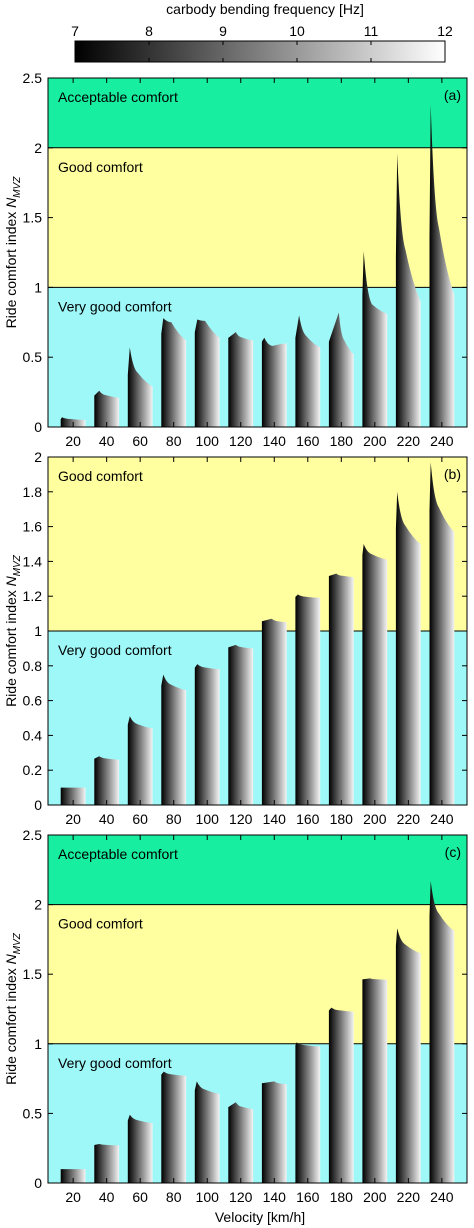 This screenshot has width=474, height=1228. Describe the element at coordinates (371, 31) in the screenshot. I see `colorbar-tick-label: 11` at that location.